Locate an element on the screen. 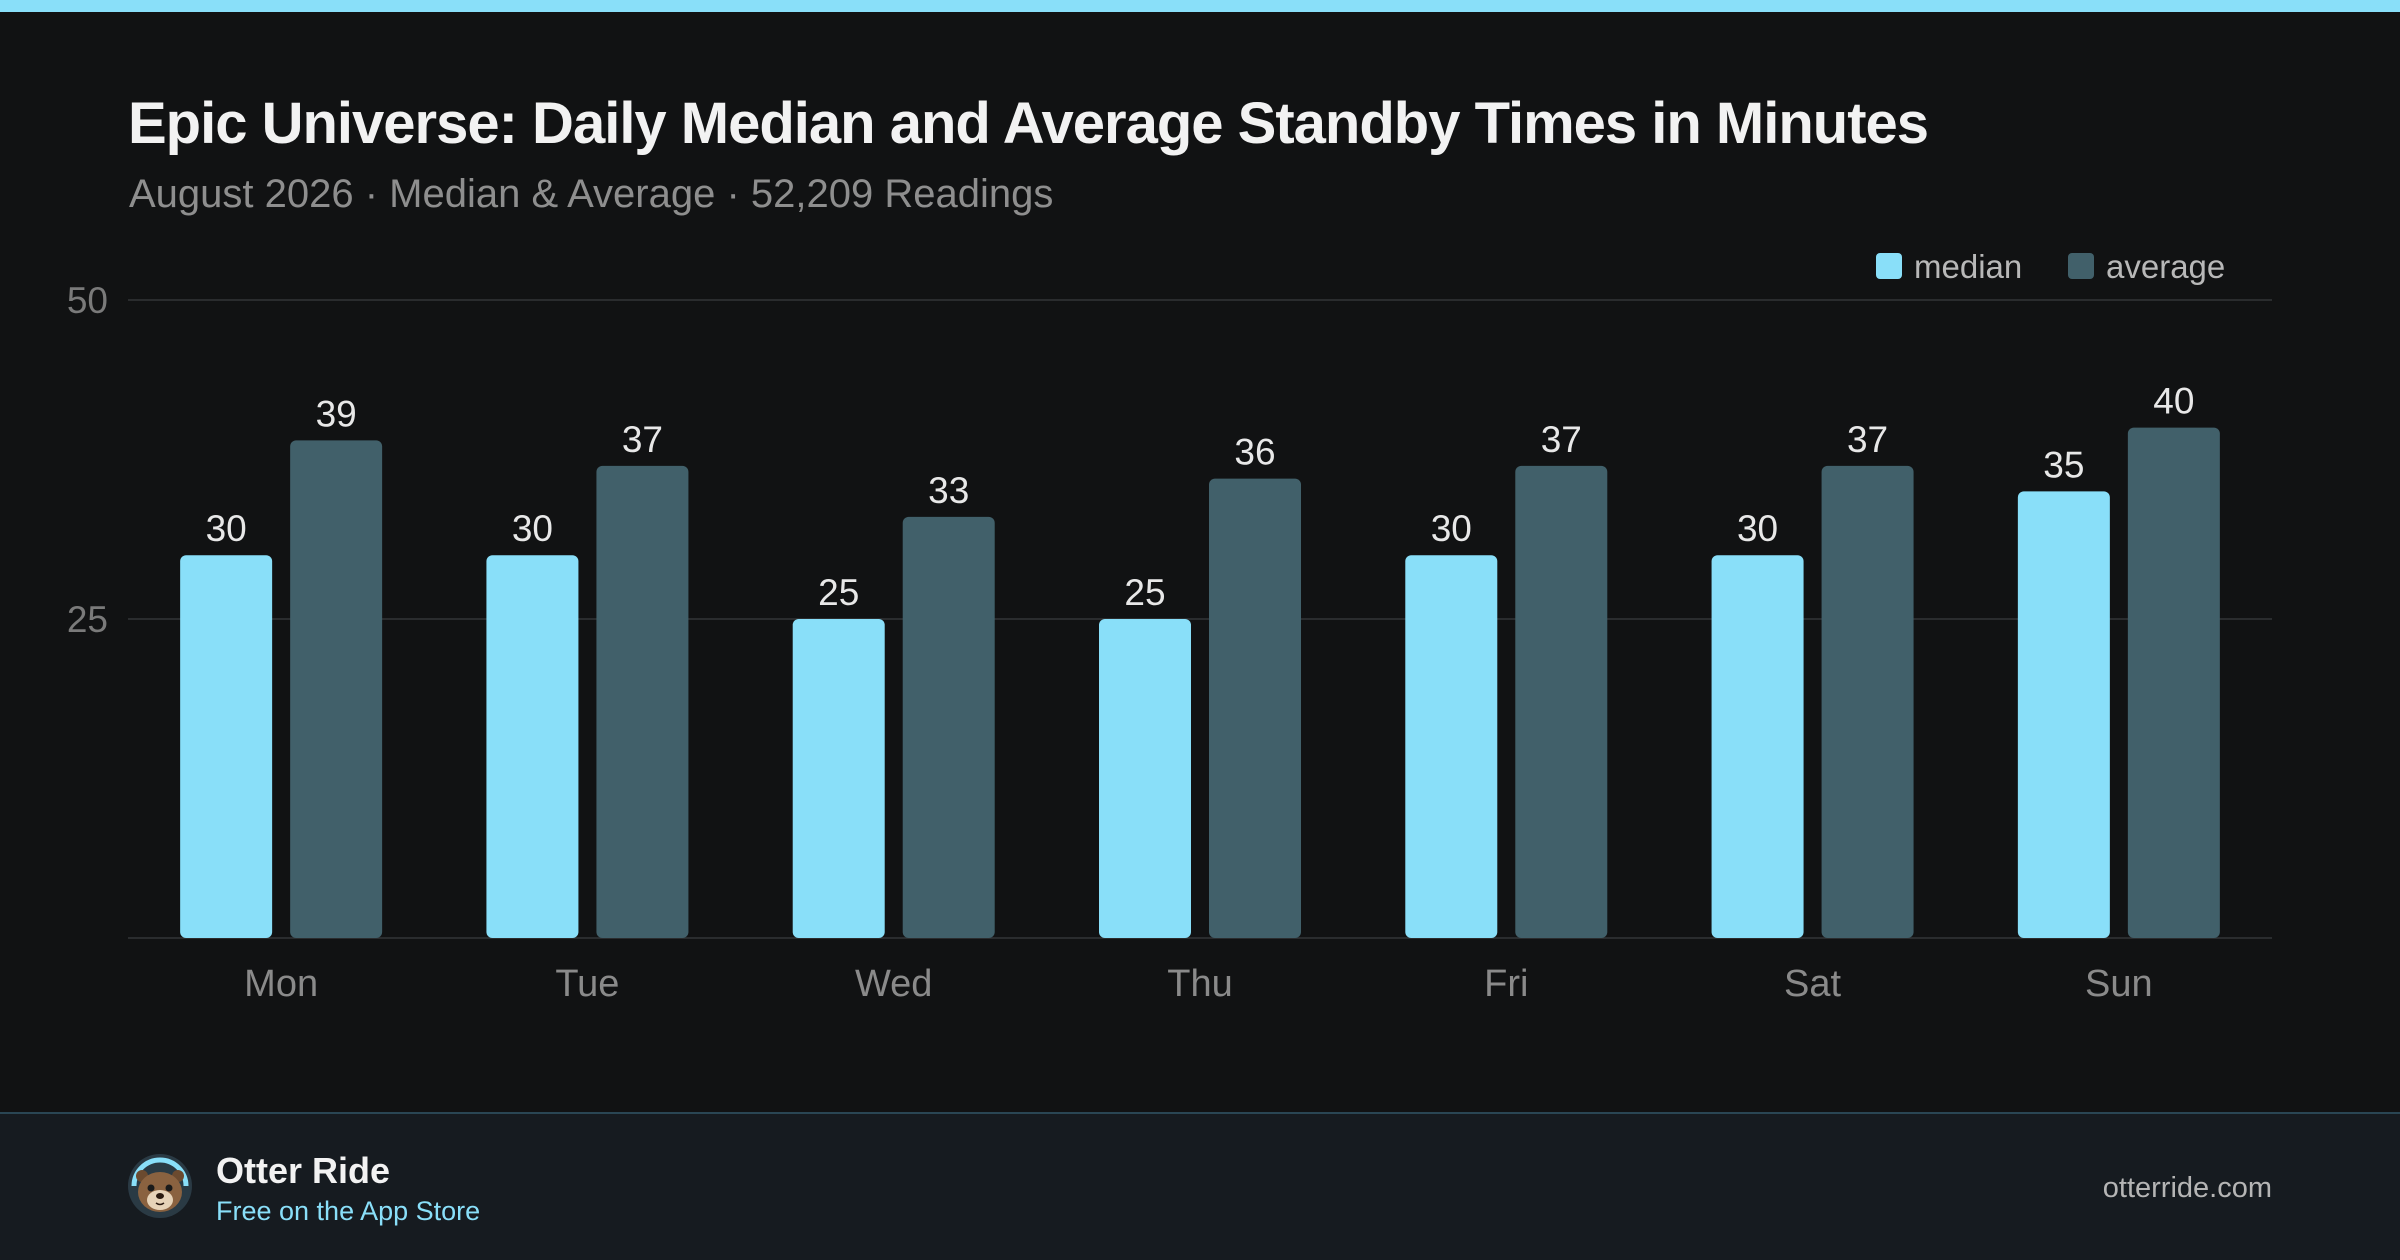  data-label-average: 33 is located at coordinates (948, 490).